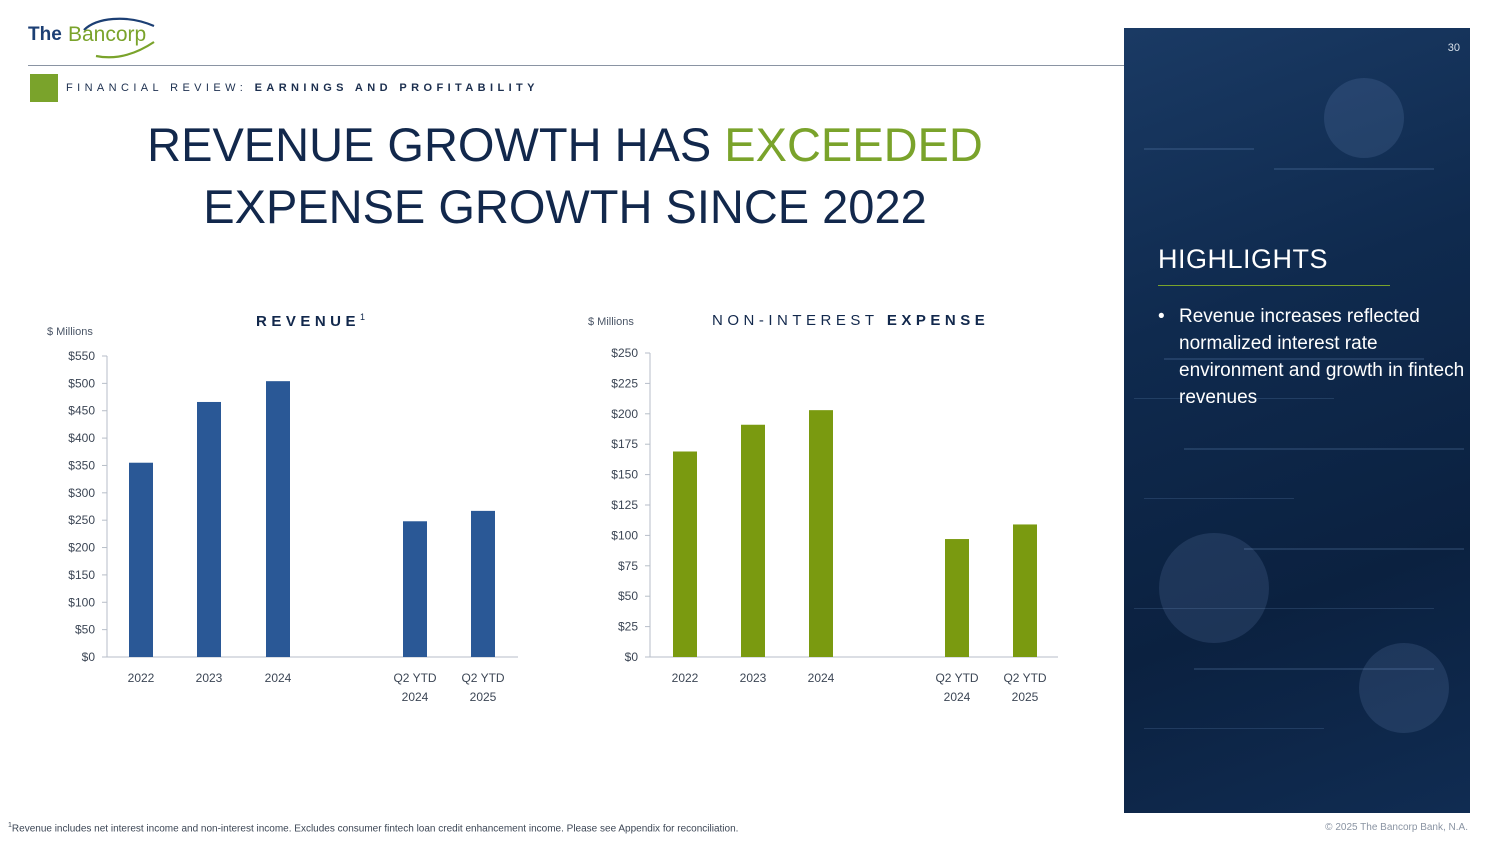 The width and height of the screenshot is (1500, 844). I want to click on revenue-tick-label: $400, so click(81, 438).